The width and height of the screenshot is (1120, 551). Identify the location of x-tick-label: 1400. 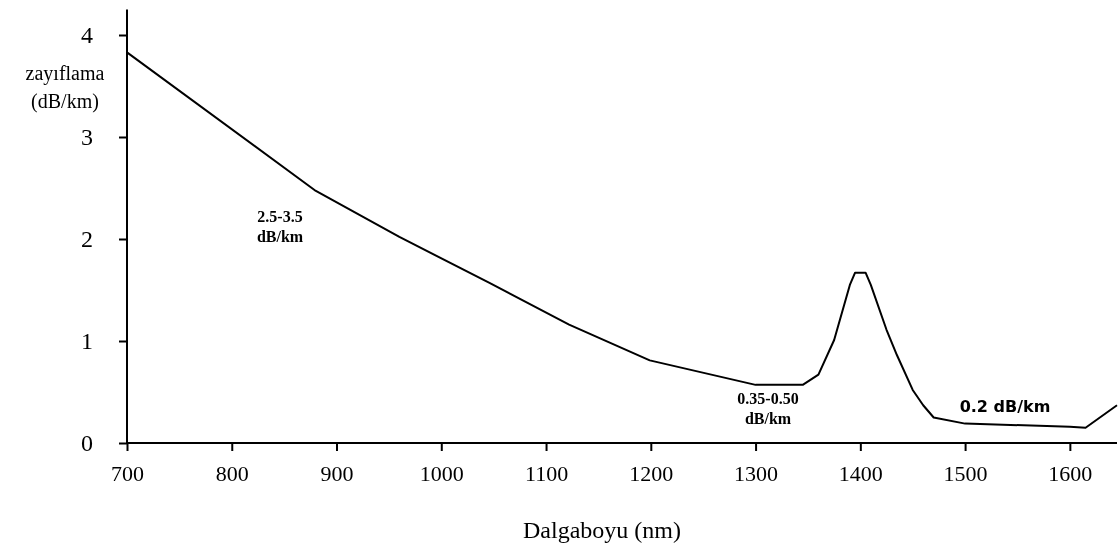
(860, 473).